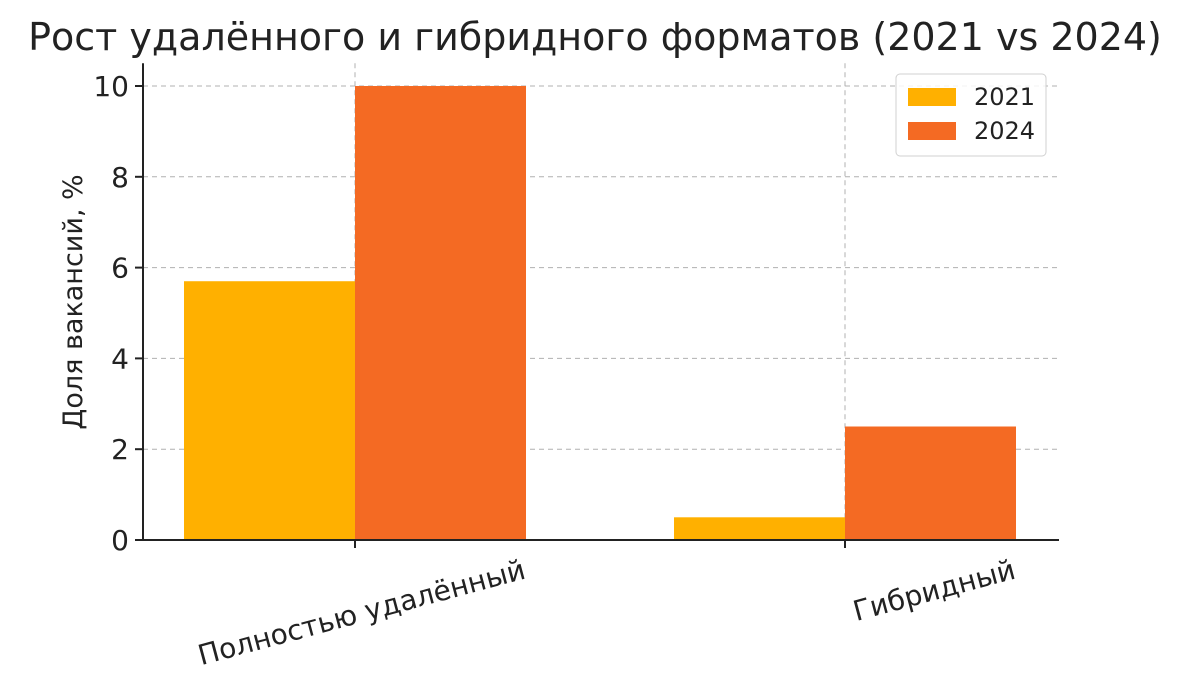 This screenshot has height=686, width=1200. I want to click on legend-label-2024: 2024, so click(1004, 131).